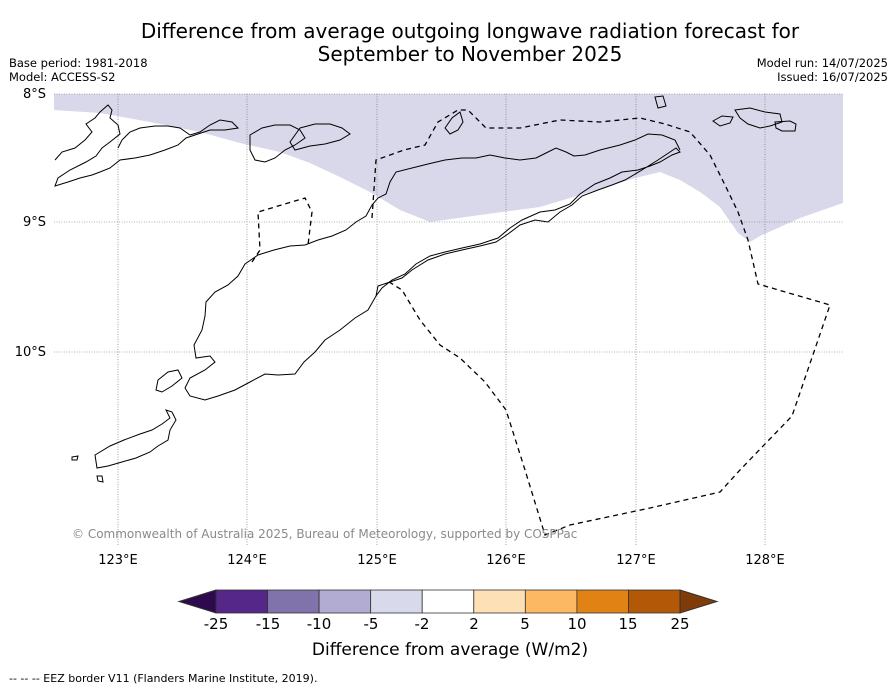 The image size is (896, 690). What do you see at coordinates (525, 624) in the screenshot?
I see `colorbar-label: 5` at bounding box center [525, 624].